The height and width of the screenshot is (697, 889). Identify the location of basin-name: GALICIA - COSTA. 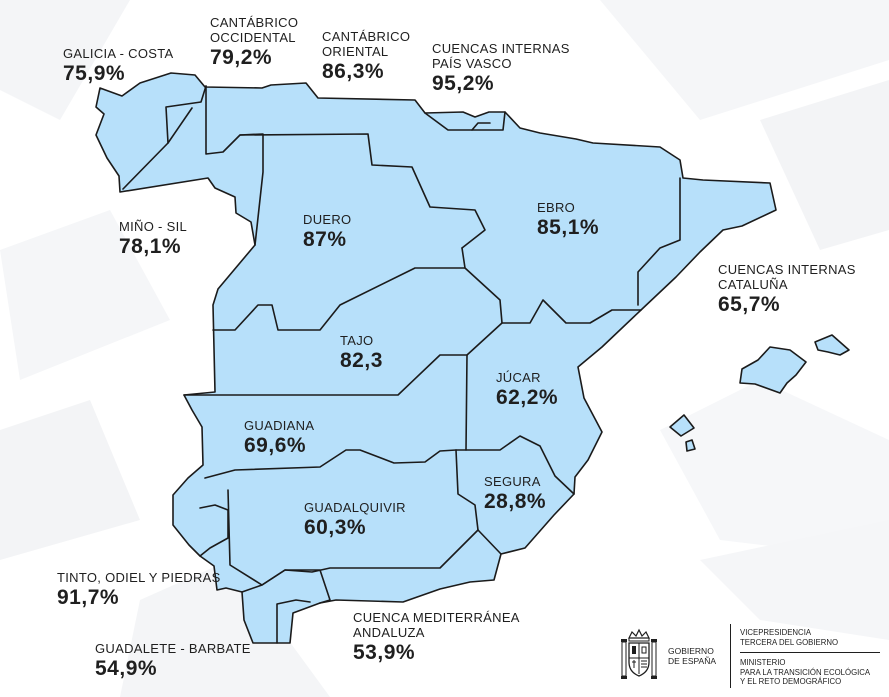
(118, 53).